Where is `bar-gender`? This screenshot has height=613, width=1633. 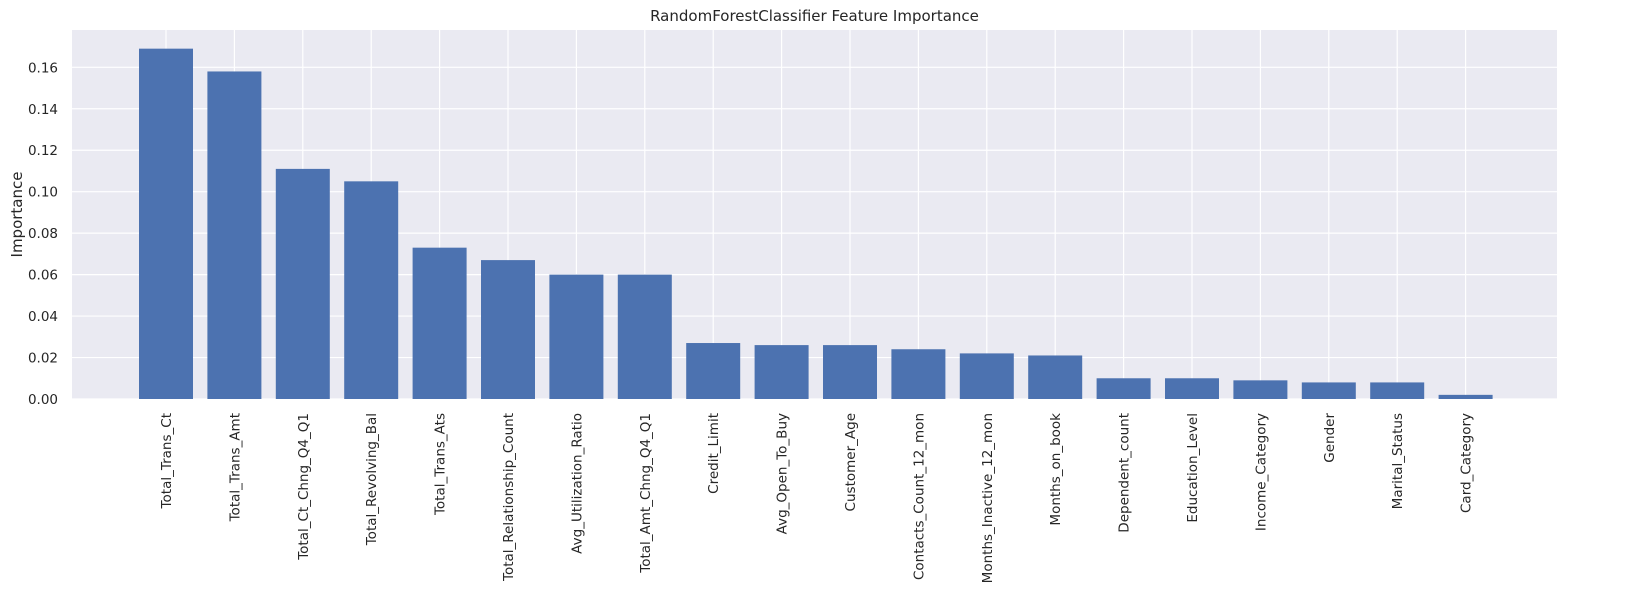 bar-gender is located at coordinates (1328, 390).